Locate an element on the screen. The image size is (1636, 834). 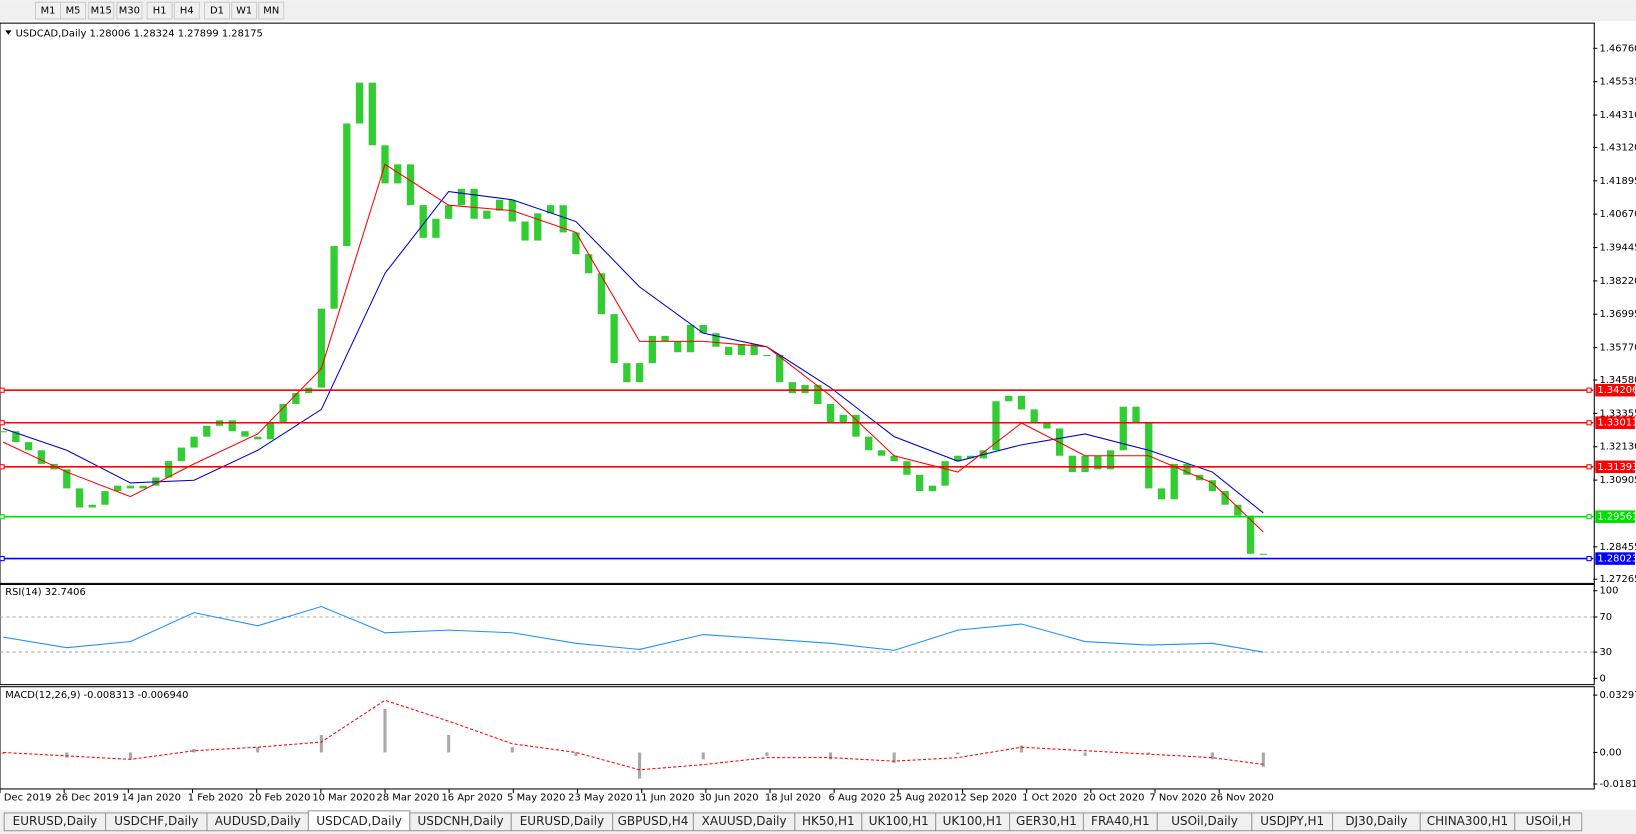
tab-frame is located at coordinates (1548, 822).